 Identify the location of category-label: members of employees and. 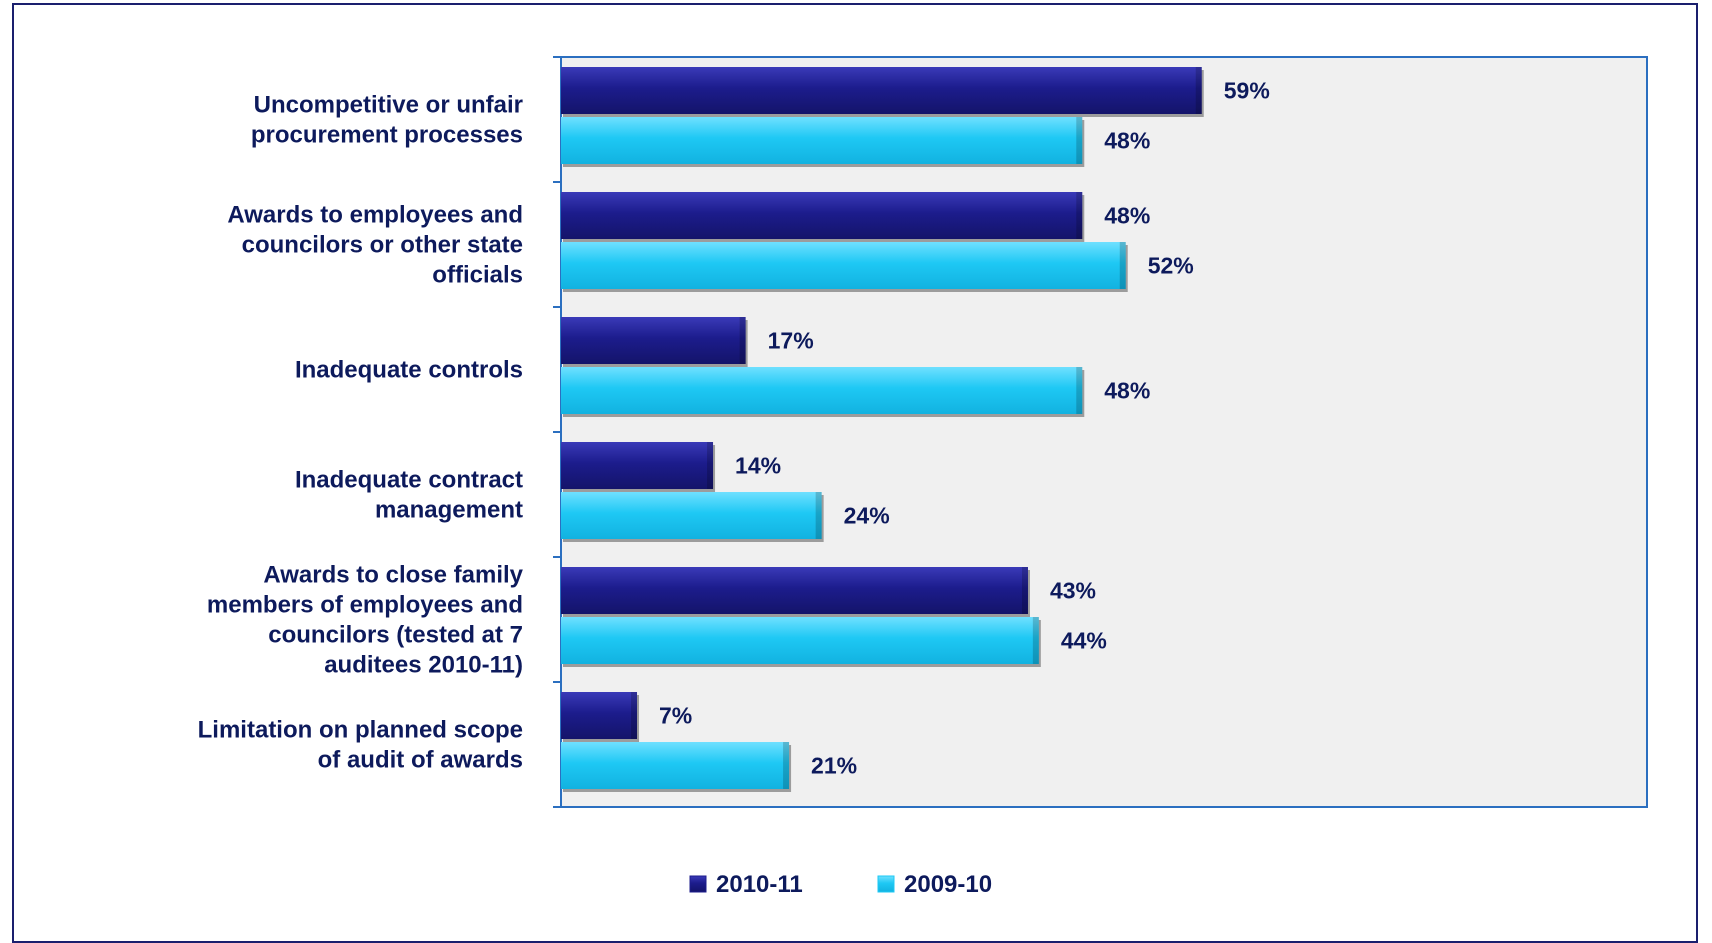
(365, 605).